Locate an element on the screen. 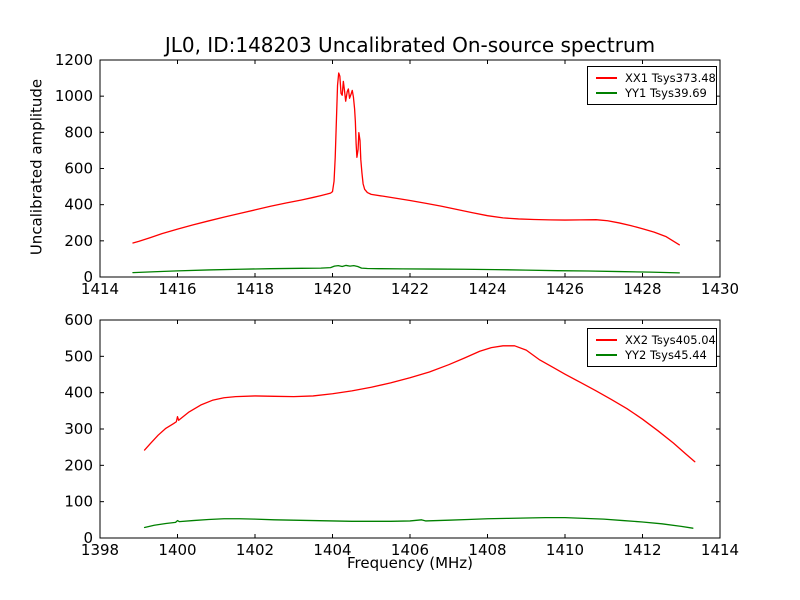 This screenshot has height=600, width=800. legend-line-sample-xx2 is located at coordinates (606, 339).